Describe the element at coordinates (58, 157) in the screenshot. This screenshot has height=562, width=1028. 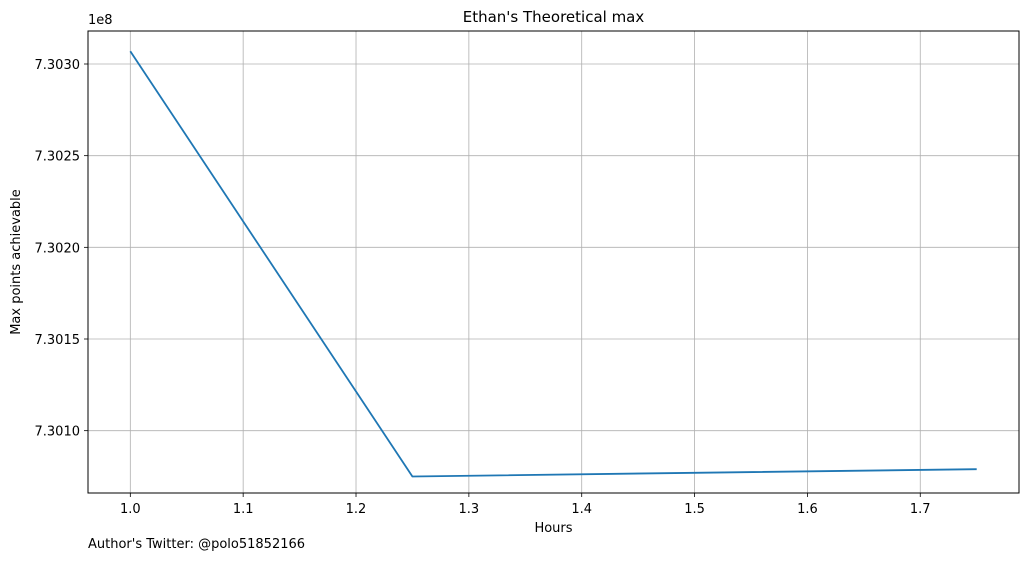
I see `y-tick-label: 7.3025` at that location.